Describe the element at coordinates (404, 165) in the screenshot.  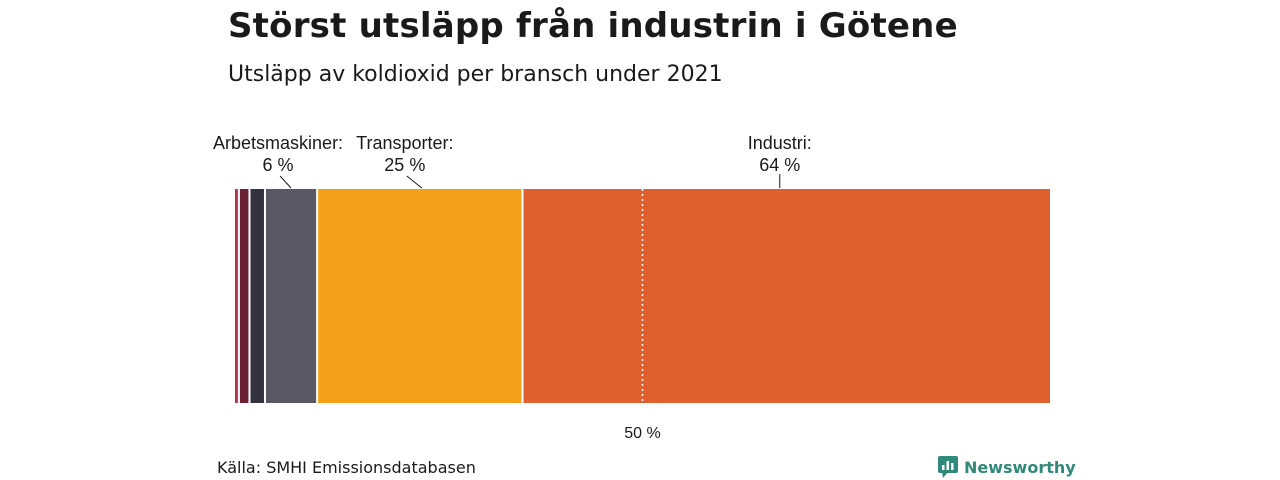
I see `segment-value-4: 25 %` at that location.